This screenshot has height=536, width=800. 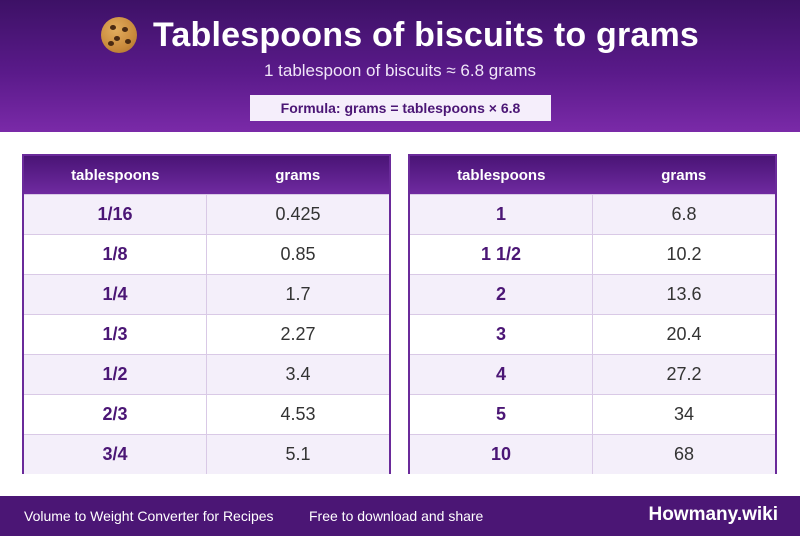 I want to click on grams-cell: 13.6, so click(x=684, y=294).